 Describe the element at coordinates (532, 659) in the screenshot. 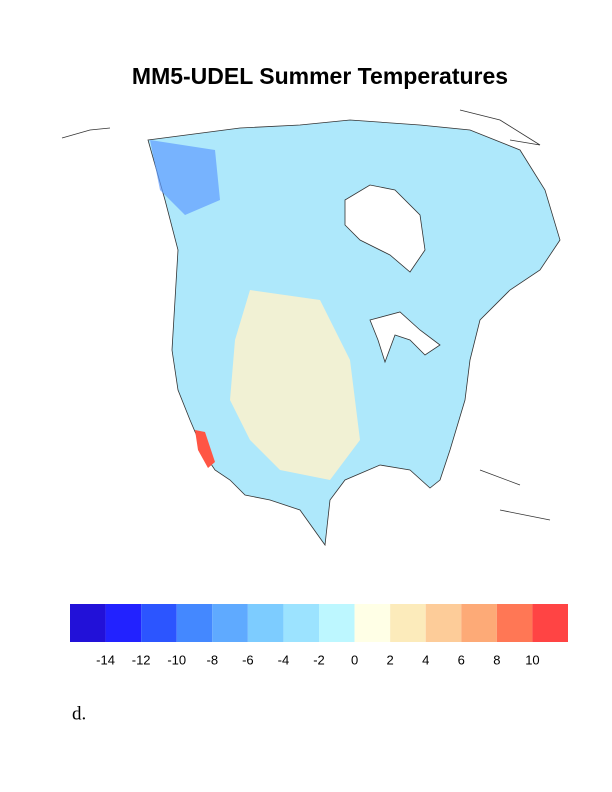

I see `colorbar-tick-label: 10` at that location.